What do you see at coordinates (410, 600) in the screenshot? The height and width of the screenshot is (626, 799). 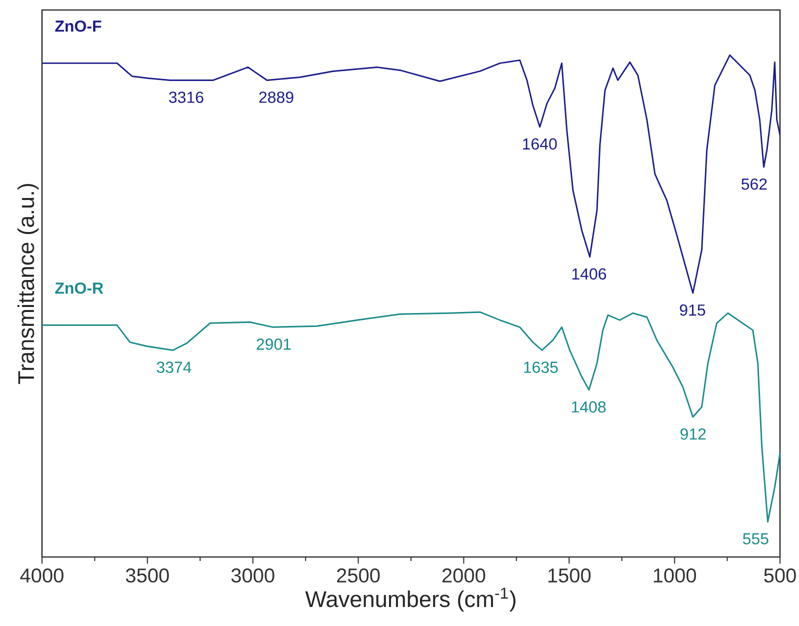 I see `x-axis-title: Wavenumbers (cm$^{-1}$)` at bounding box center [410, 600].